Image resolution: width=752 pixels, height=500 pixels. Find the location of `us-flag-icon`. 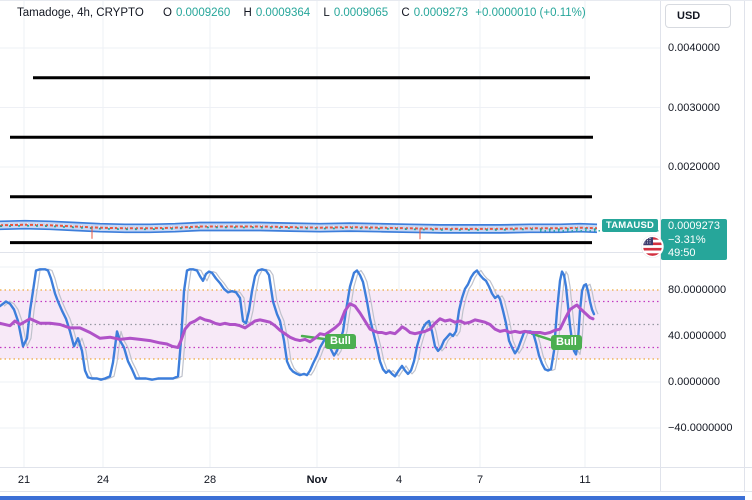

us-flag-icon is located at coordinates (652, 249).